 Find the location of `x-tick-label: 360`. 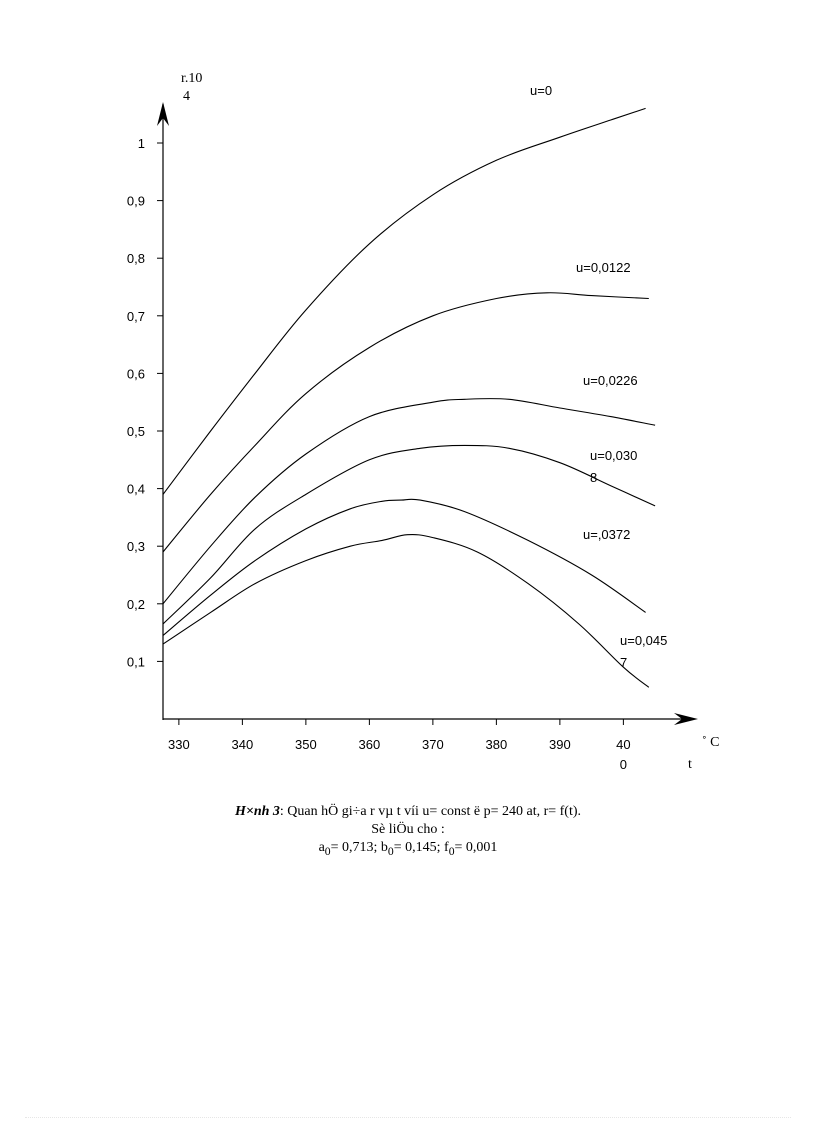

x-tick-label: 360 is located at coordinates (370, 744).